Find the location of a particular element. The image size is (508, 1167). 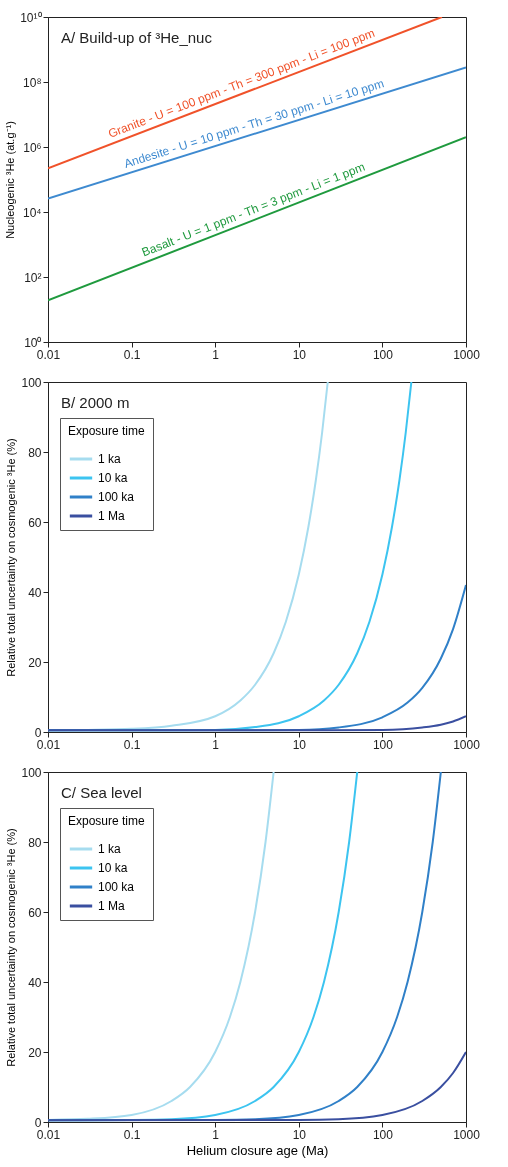

y-tick-label: 10⁸ is located at coordinates (32, 82).